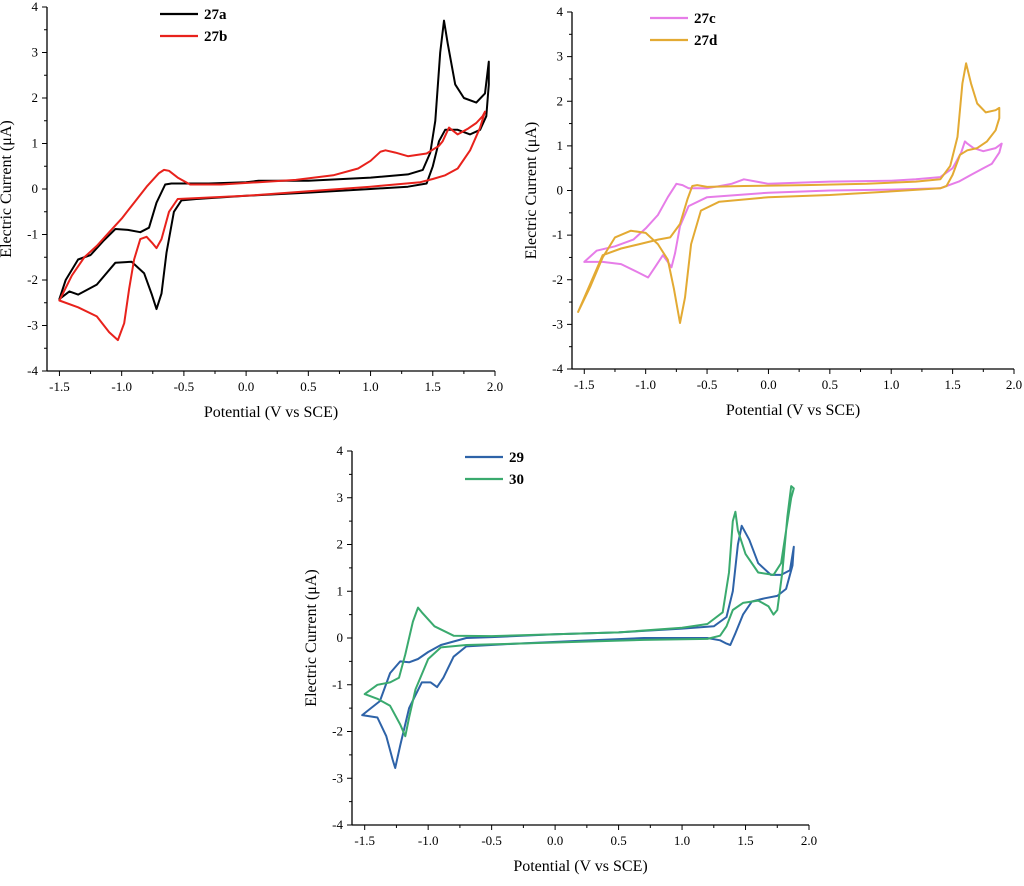 The height and width of the screenshot is (886, 1024). Describe the element at coordinates (516, 480) in the screenshot. I see `legend-label-30: 30` at that location.